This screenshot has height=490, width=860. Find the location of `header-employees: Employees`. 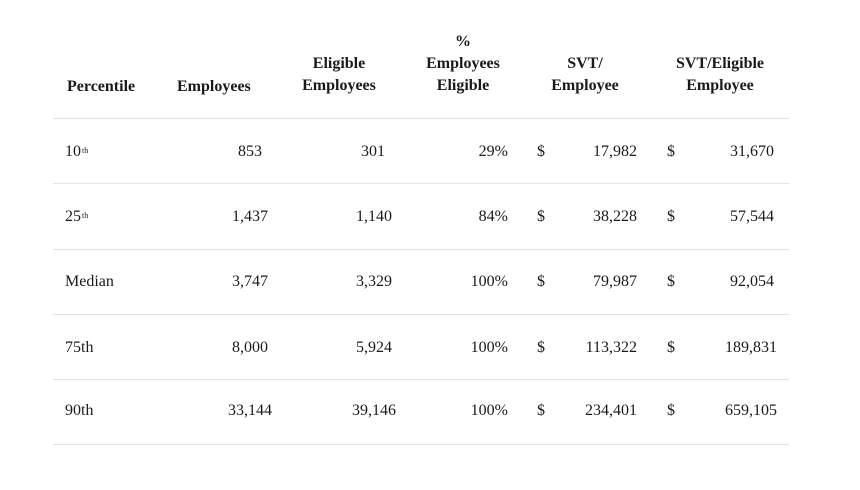

header-employees: Employees is located at coordinates (214, 86).